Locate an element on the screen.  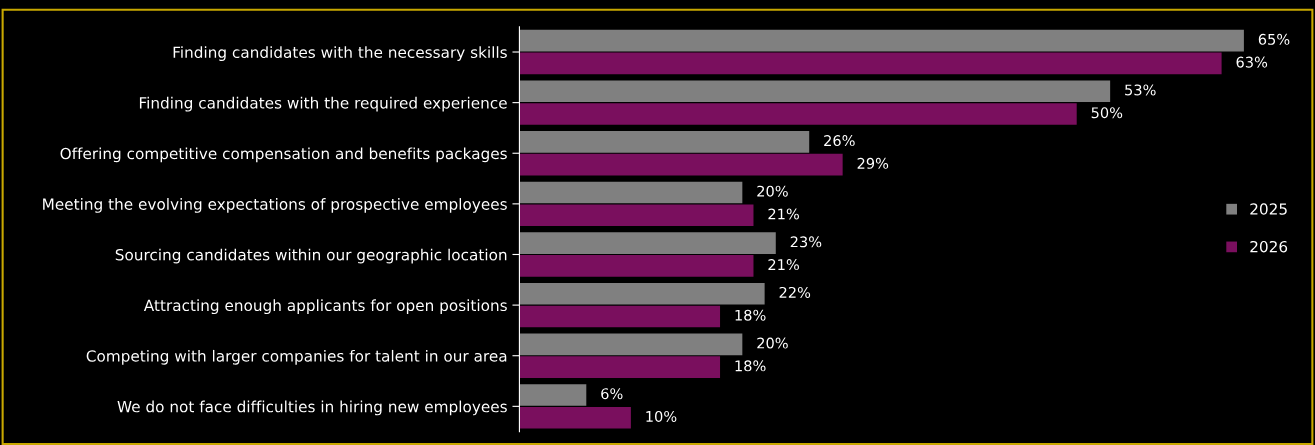
y-tick-label: Competing with larger companies for talent in our area is located at coordinates (296, 357).